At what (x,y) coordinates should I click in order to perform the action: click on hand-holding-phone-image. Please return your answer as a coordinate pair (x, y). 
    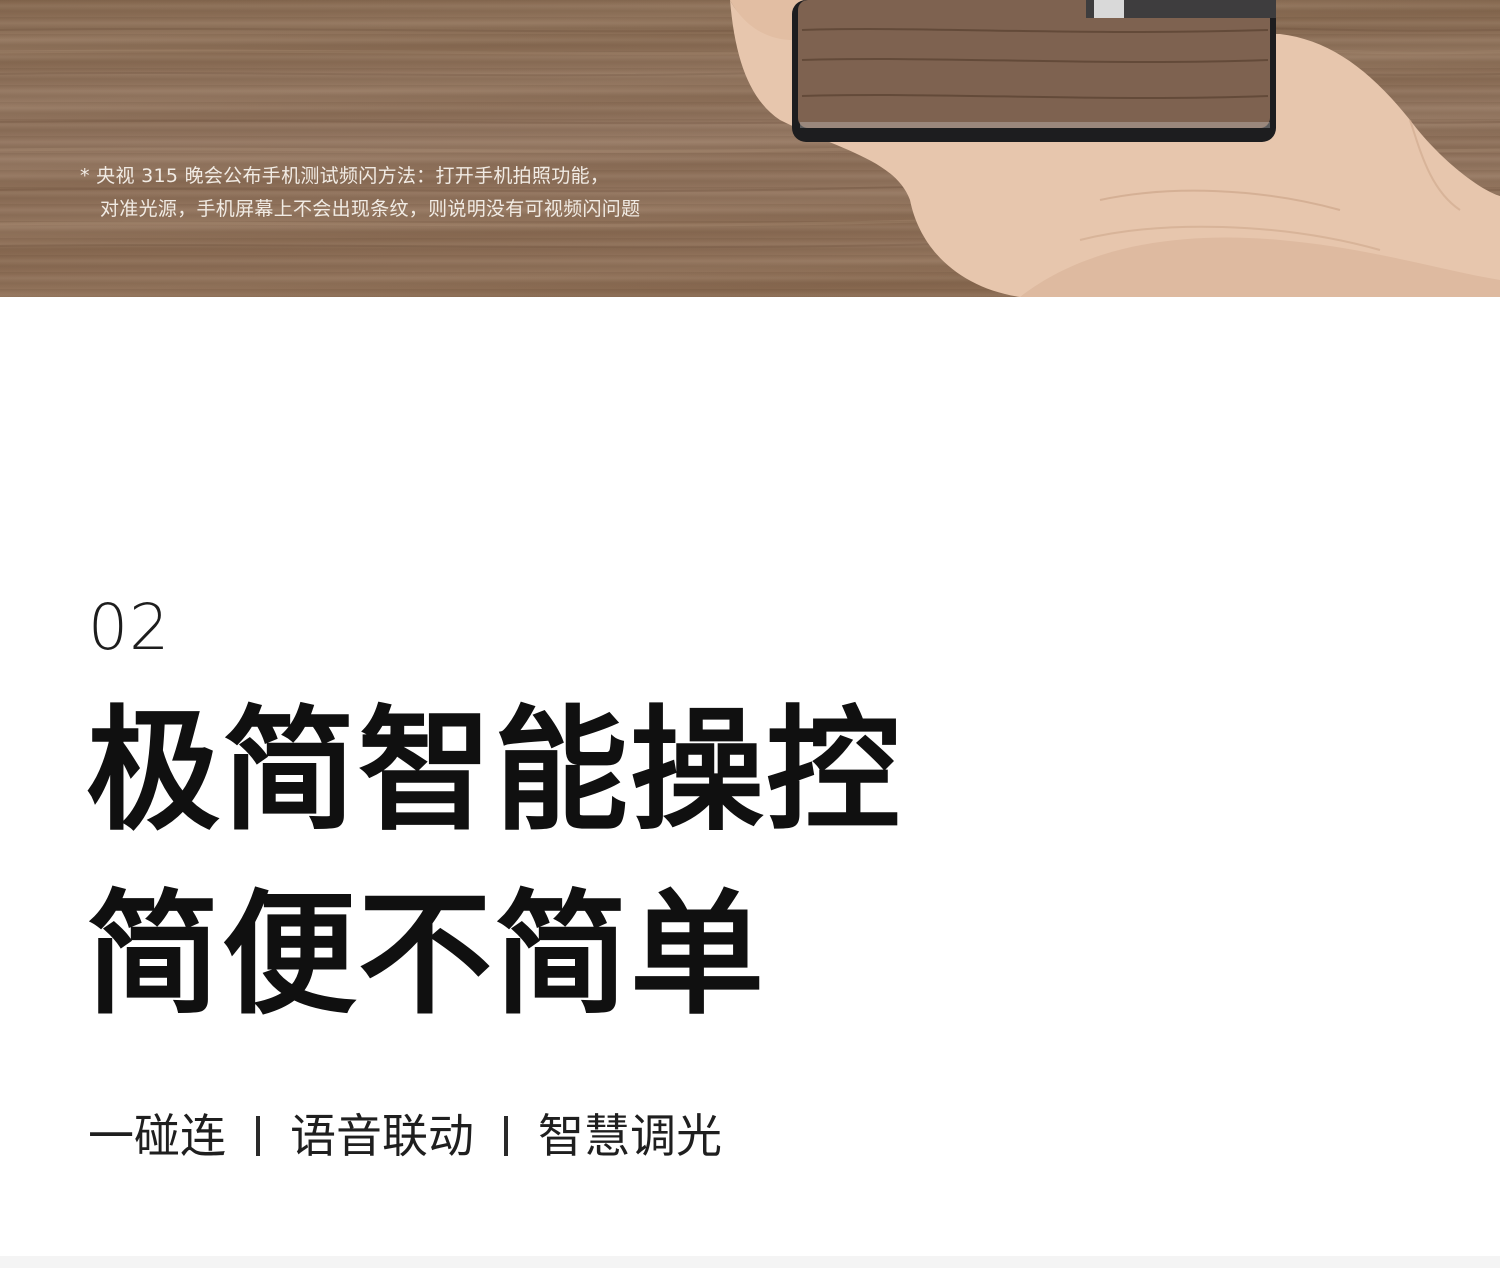
    Looking at the image, I should click on (1115, 148).